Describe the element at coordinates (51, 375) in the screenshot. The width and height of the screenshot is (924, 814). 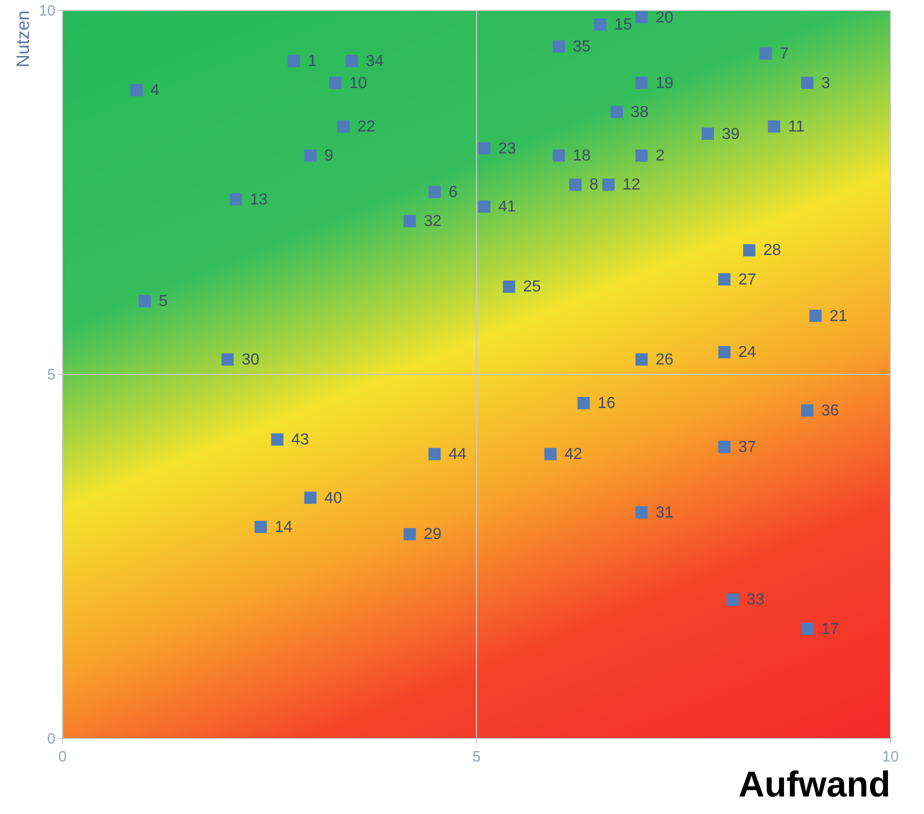
I see `y-tick-label: 5` at that location.